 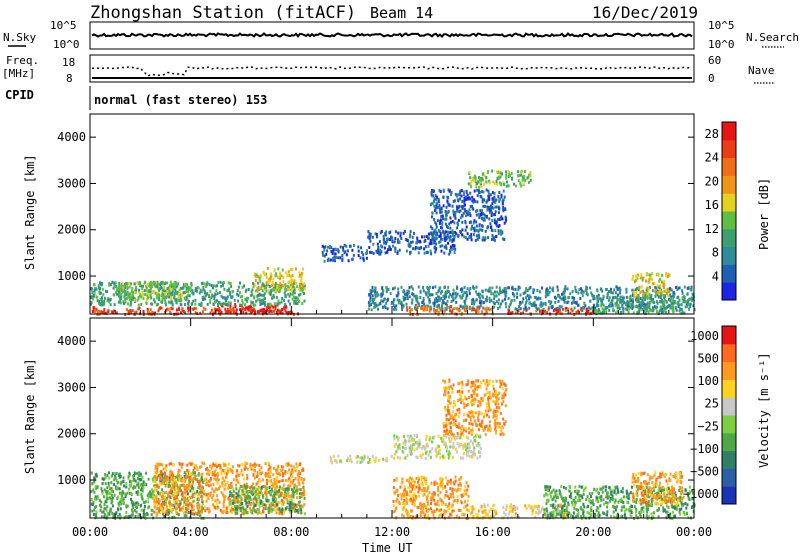 I want to click on nave-label: Nave, so click(x=761, y=70).